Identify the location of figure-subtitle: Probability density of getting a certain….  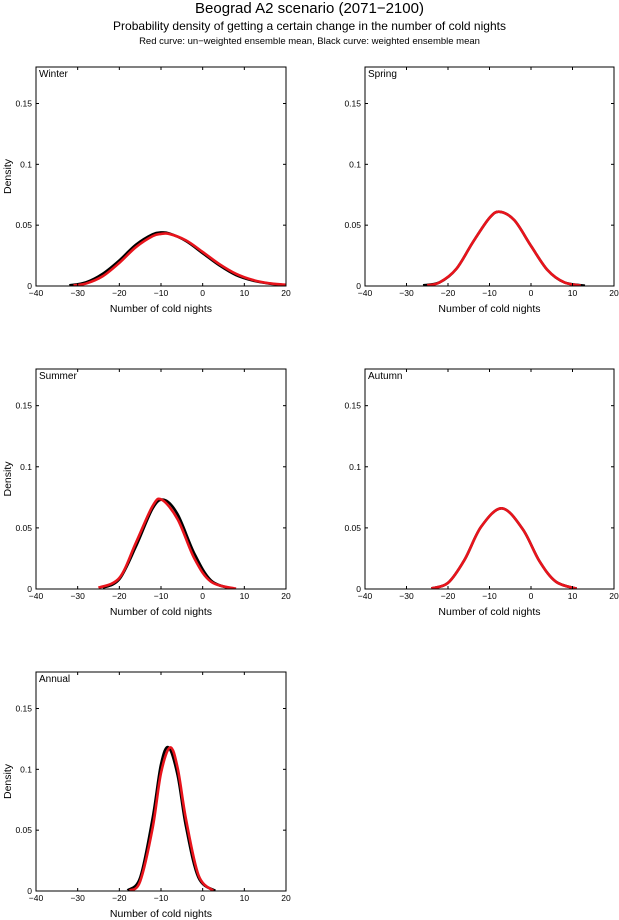
(309, 26).